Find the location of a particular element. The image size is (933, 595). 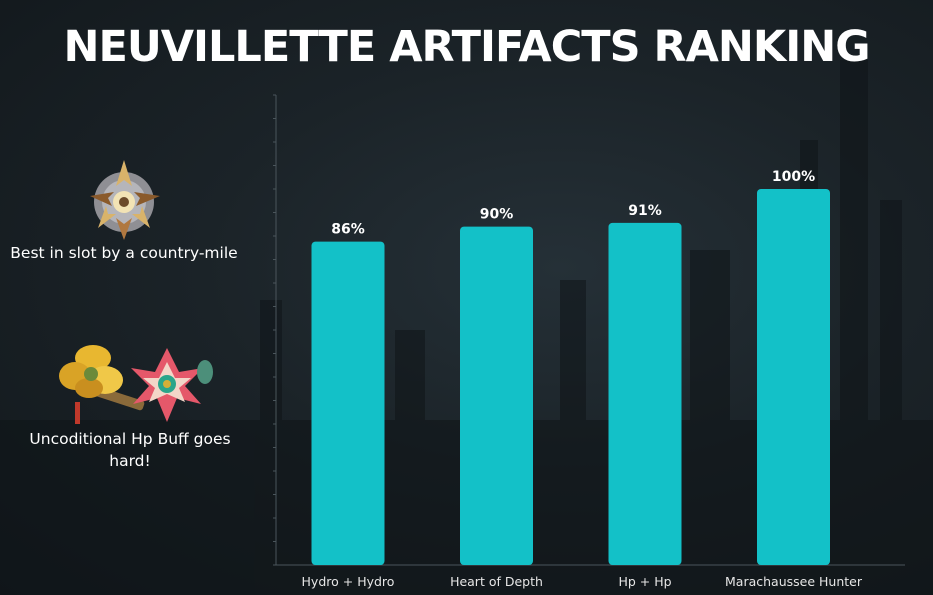

page-title: NEUVILLETTE ARTIFACTS RANKING is located at coordinates (466, 47).